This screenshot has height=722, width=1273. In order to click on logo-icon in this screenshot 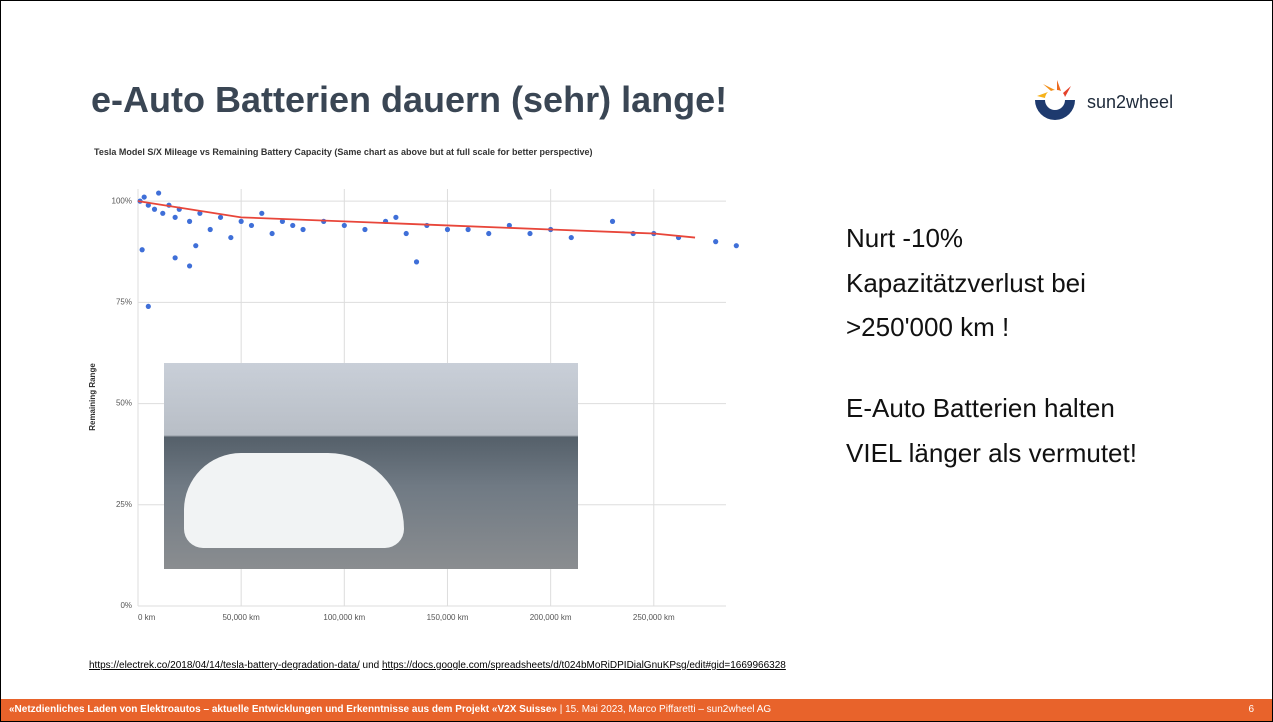, I will do `click(1055, 100)`.